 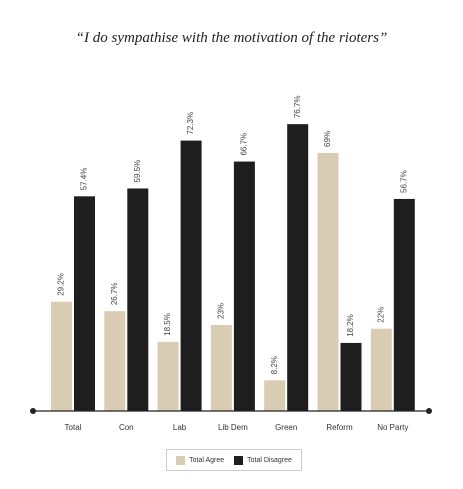 What do you see at coordinates (339, 427) in the screenshot?
I see `x-tick-label: Reform` at bounding box center [339, 427].